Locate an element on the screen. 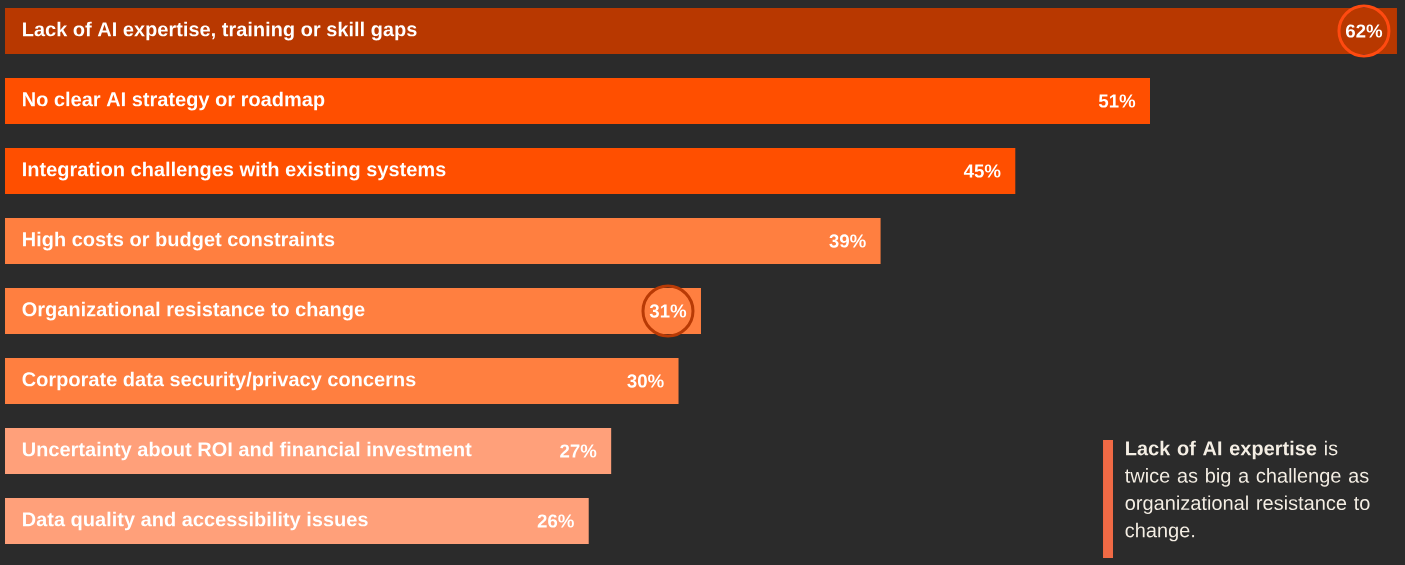 This screenshot has height=565, width=1405. data-label: 31% is located at coordinates (668, 311).